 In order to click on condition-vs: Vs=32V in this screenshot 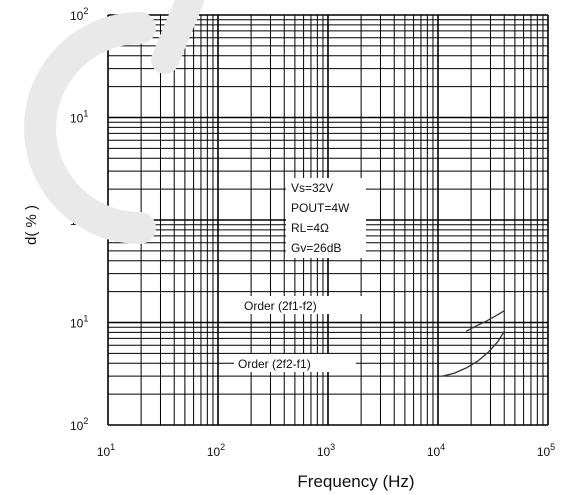, I will do `click(312, 188)`.